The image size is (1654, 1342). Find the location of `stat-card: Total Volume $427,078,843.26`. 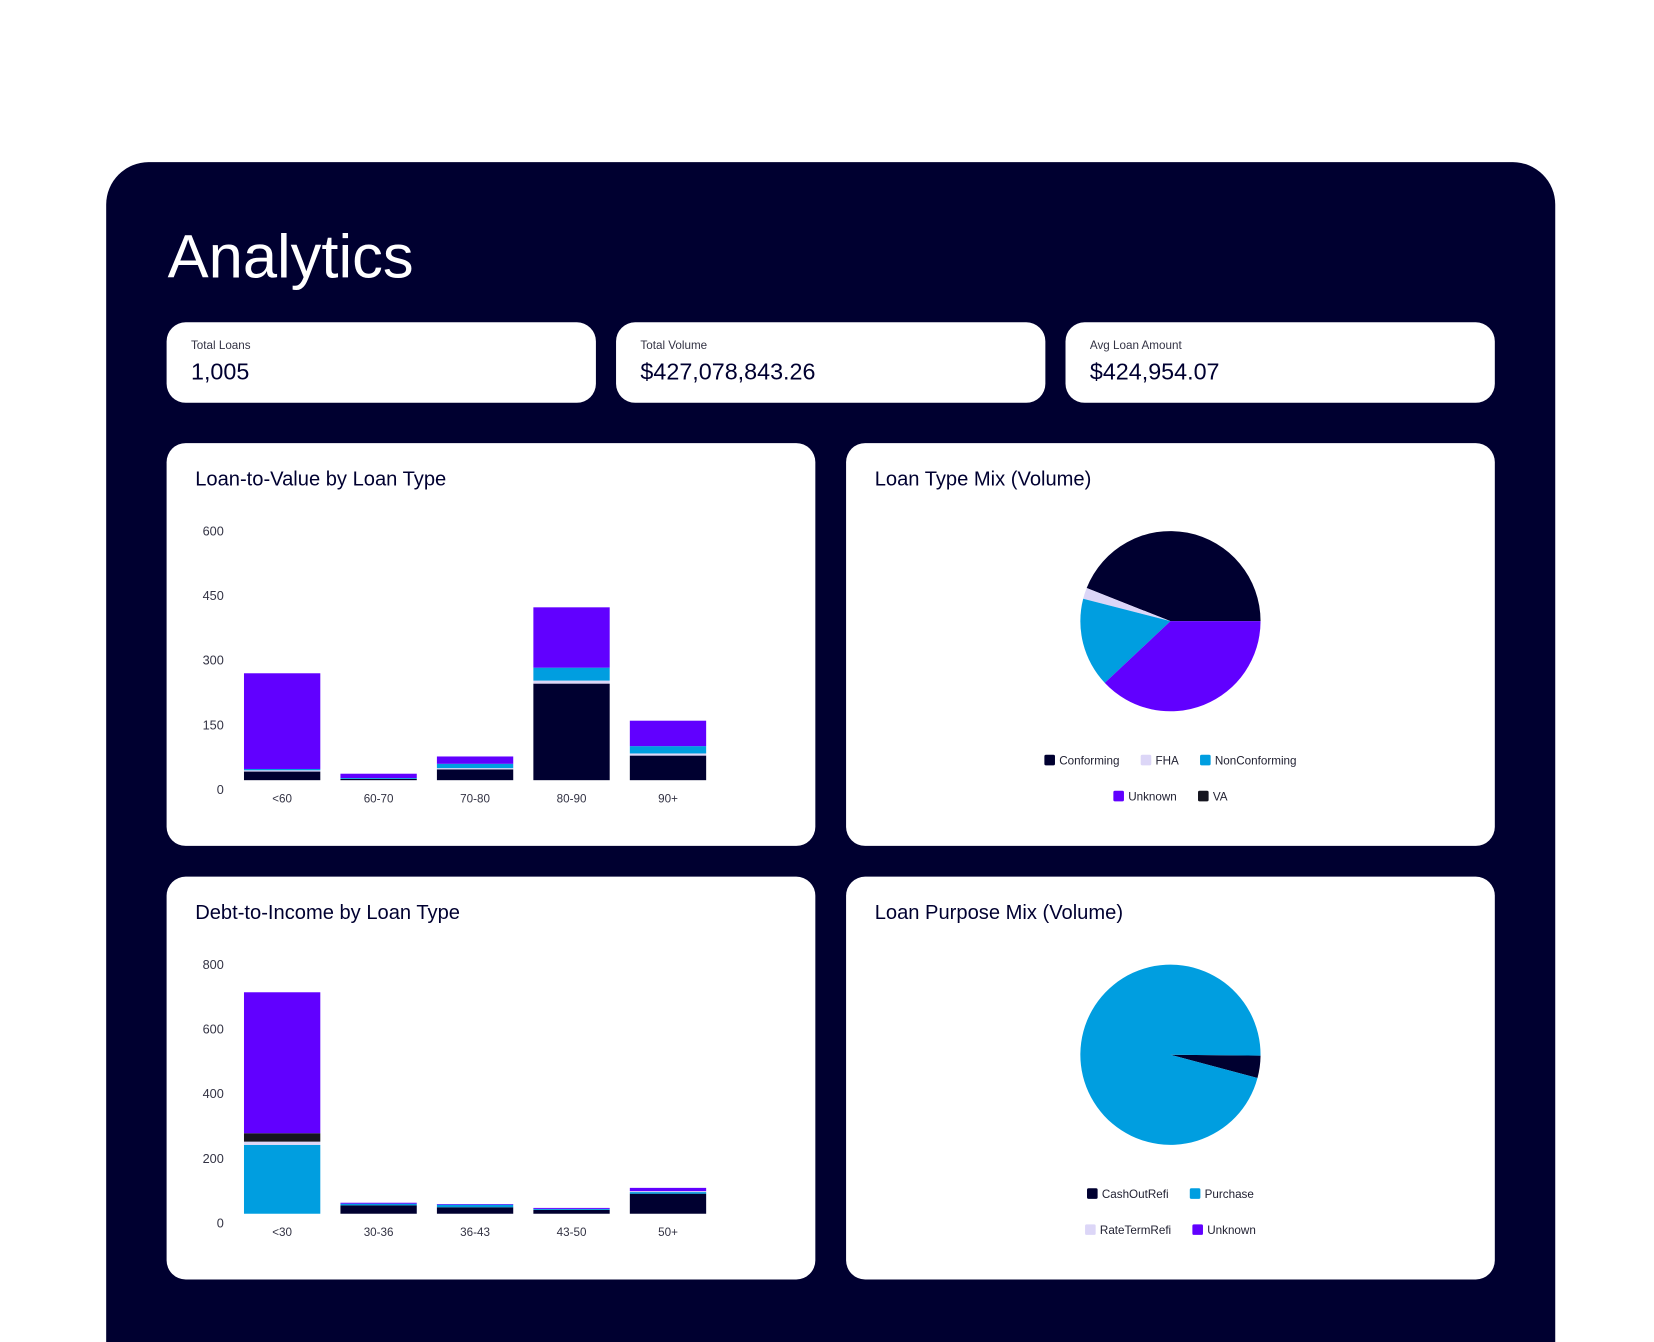

stat-card: Total Volume $427,078,843.26 is located at coordinates (831, 362).